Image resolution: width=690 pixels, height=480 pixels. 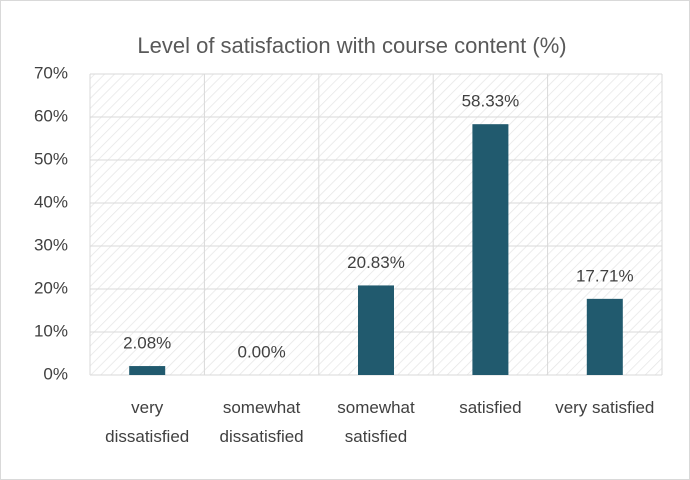 What do you see at coordinates (376, 262) in the screenshot?
I see `data-label: 20.83%` at bounding box center [376, 262].